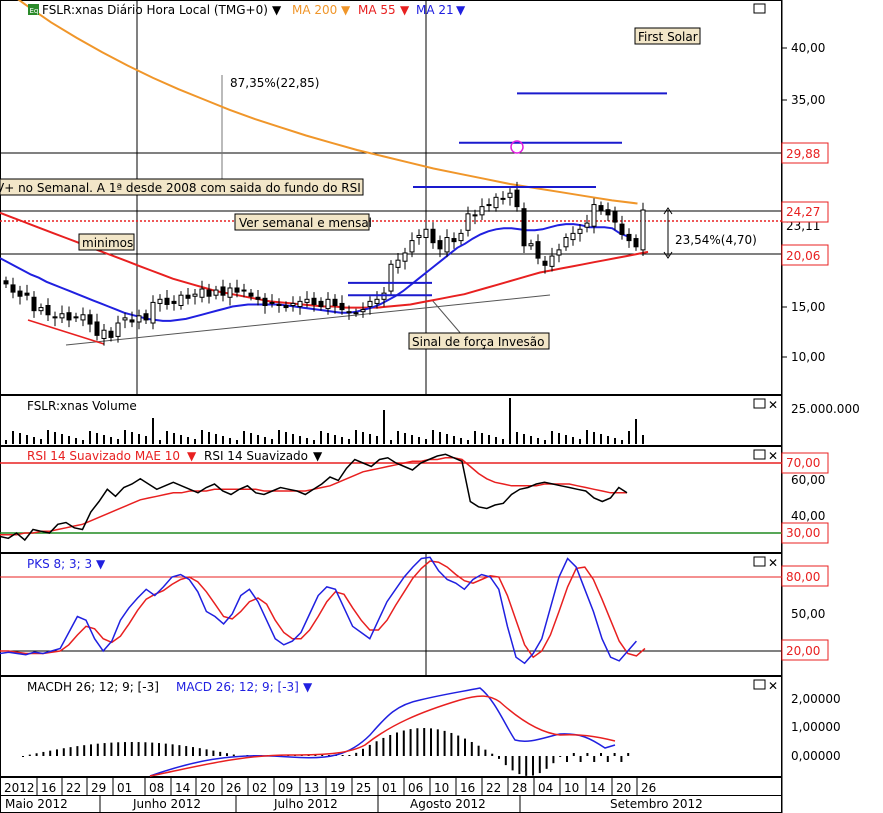 This screenshot has width=883, height=813. Describe the element at coordinates (156, 788) in the screenshot. I see `day-tick: 08` at that location.